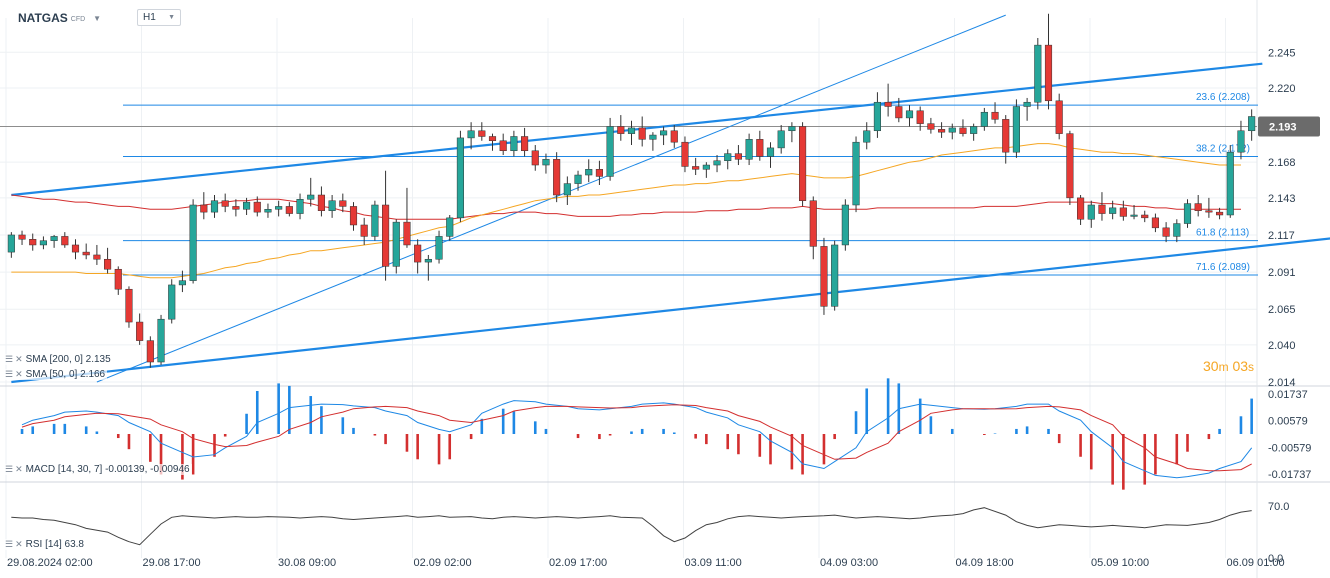 The height and width of the screenshot is (578, 1330). I want to click on macd-line, so click(637, 439).